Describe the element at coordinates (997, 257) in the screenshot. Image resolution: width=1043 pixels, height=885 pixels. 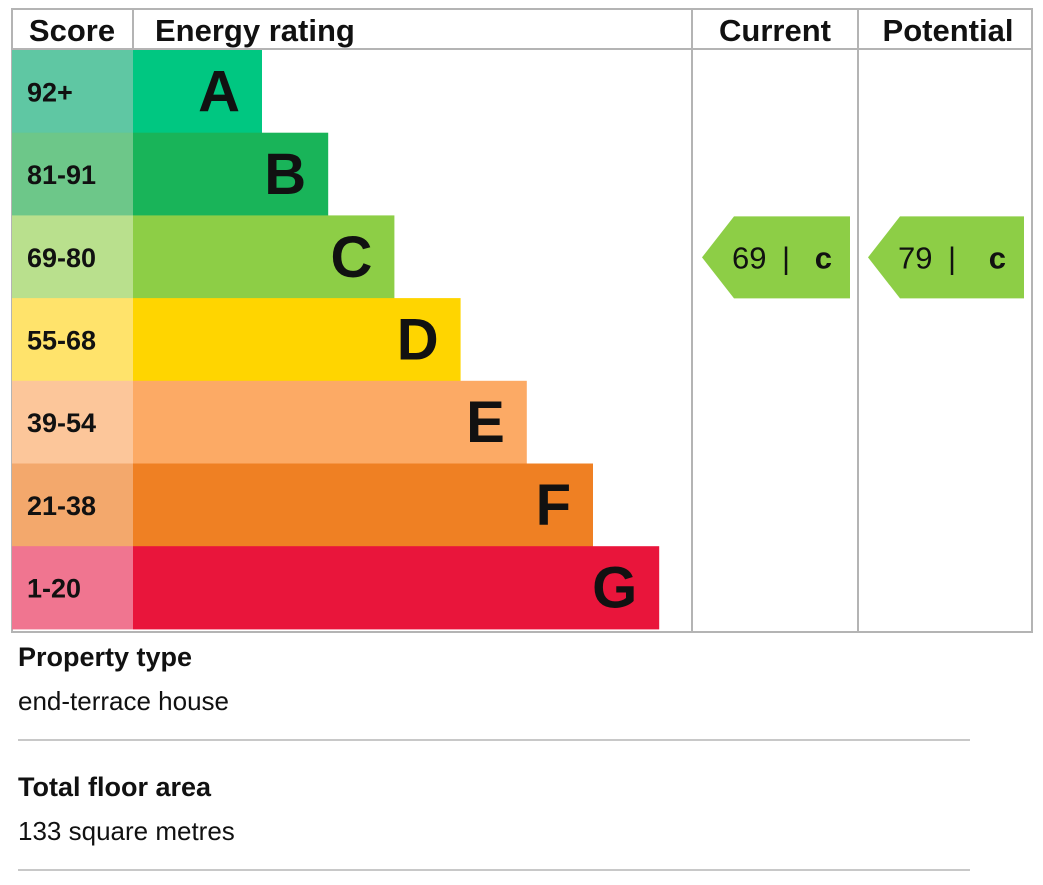
I see `potential-rating-letter: c` at that location.